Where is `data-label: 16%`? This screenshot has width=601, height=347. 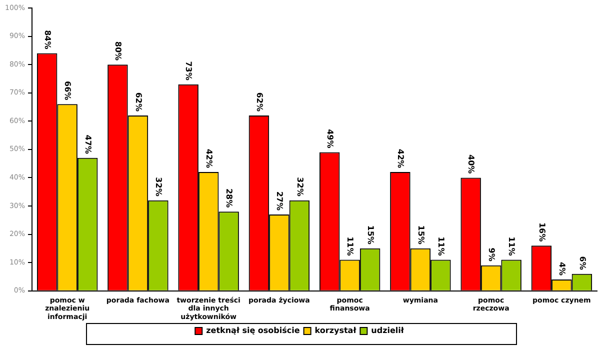 data-label: 16% is located at coordinates (541, 232).